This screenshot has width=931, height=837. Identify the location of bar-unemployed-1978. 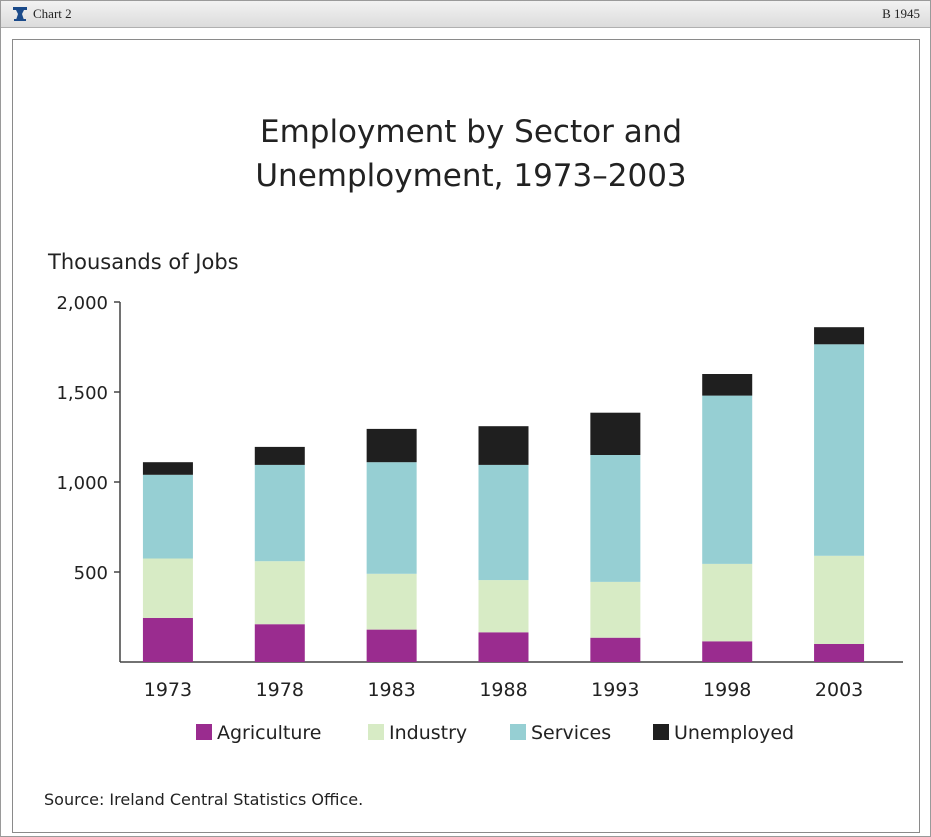
(279, 455).